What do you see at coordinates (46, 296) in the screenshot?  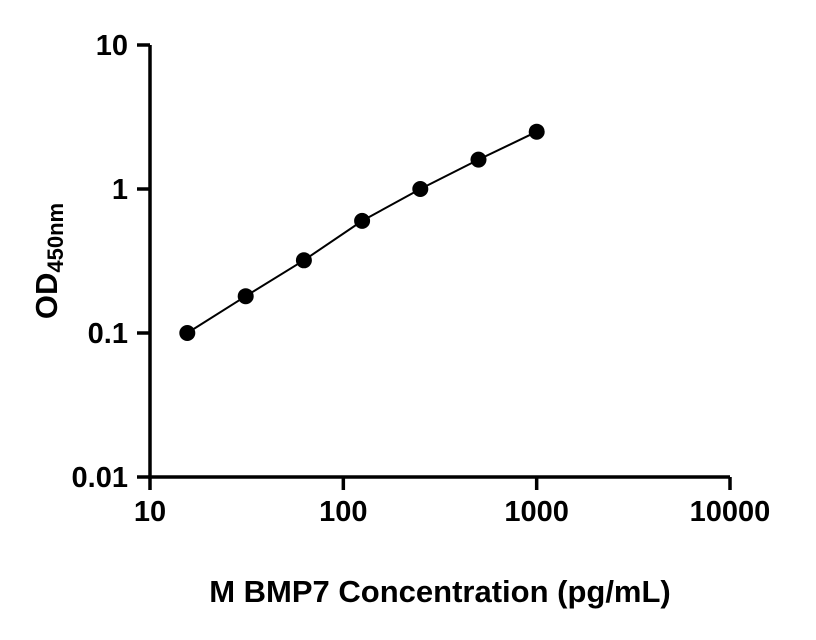 I see `y-axis-title-main: OD` at bounding box center [46, 296].